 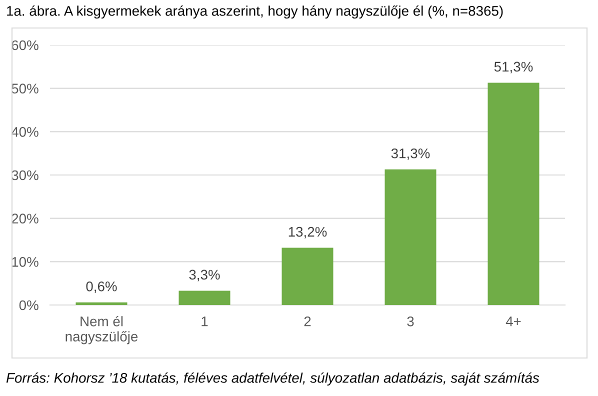 What do you see at coordinates (410, 321) in the screenshot?
I see `x-tick-label: 3` at bounding box center [410, 321].